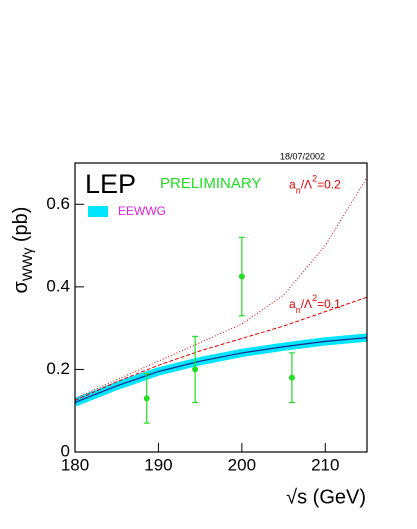 This screenshot has width=417, height=529. Describe the element at coordinates (58, 368) in the screenshot. I see `y-tick-label: 0.2` at that location.